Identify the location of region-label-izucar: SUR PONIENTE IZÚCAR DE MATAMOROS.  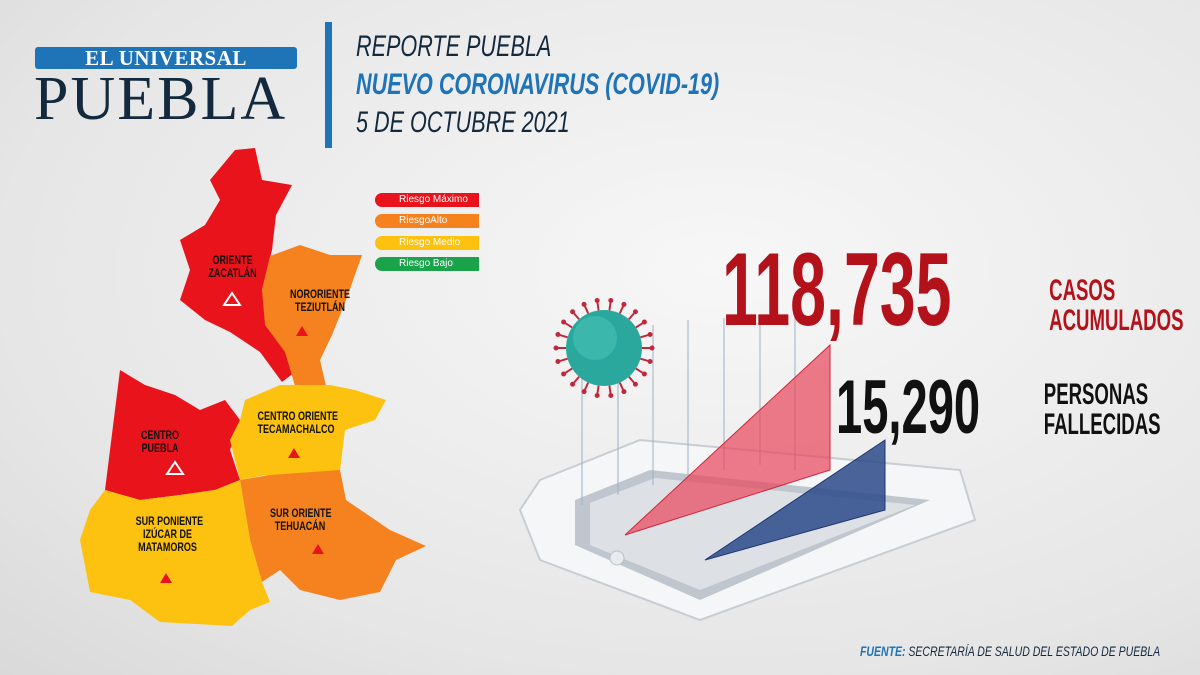
(169, 534).